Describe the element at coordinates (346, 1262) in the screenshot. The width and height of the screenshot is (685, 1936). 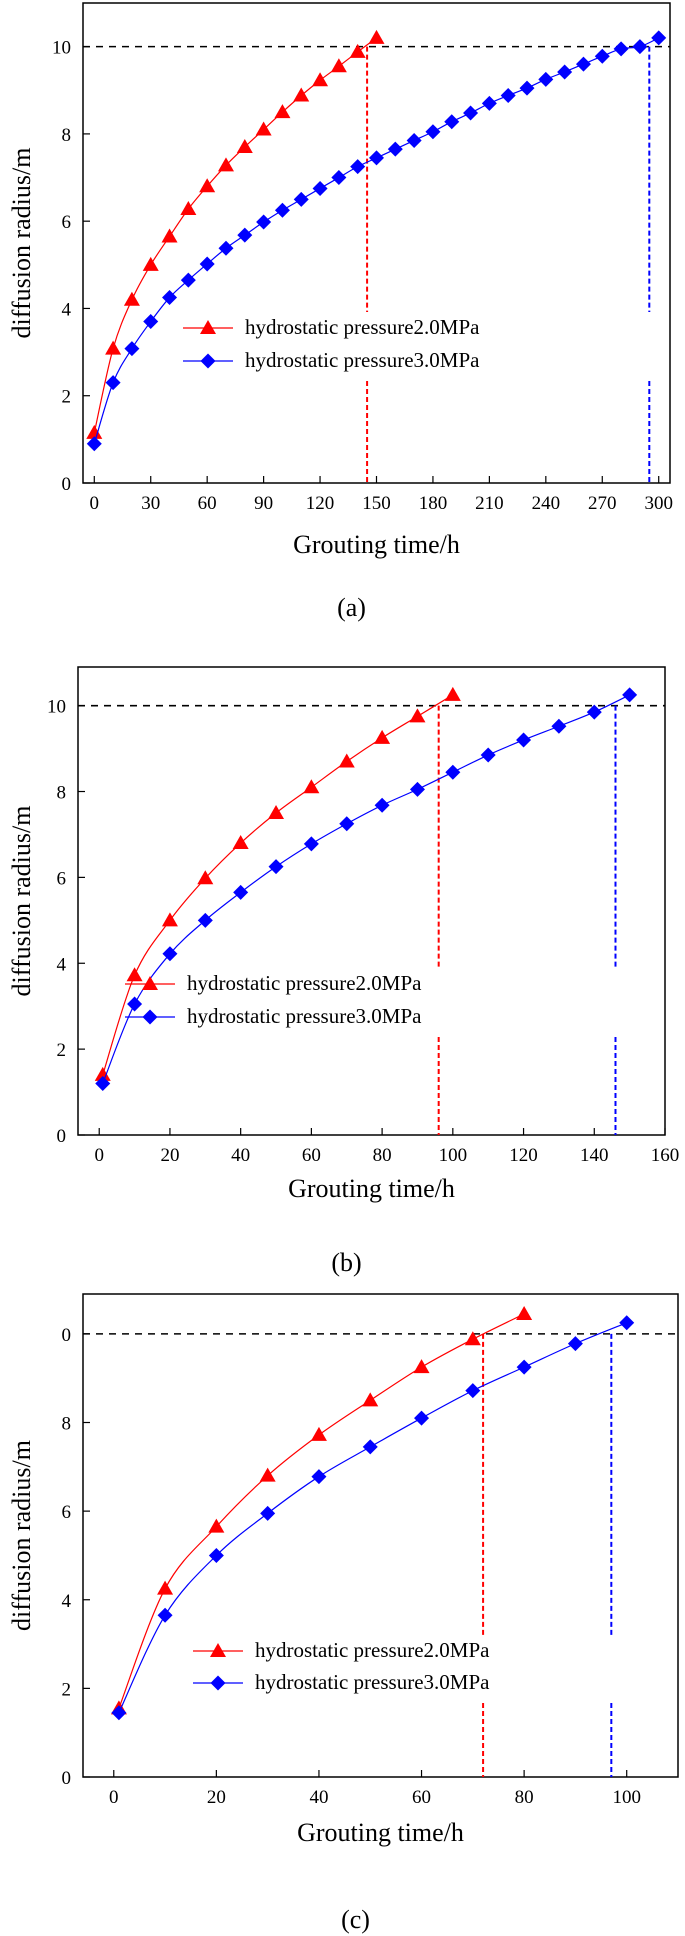
I see `panel-label: (b)` at that location.